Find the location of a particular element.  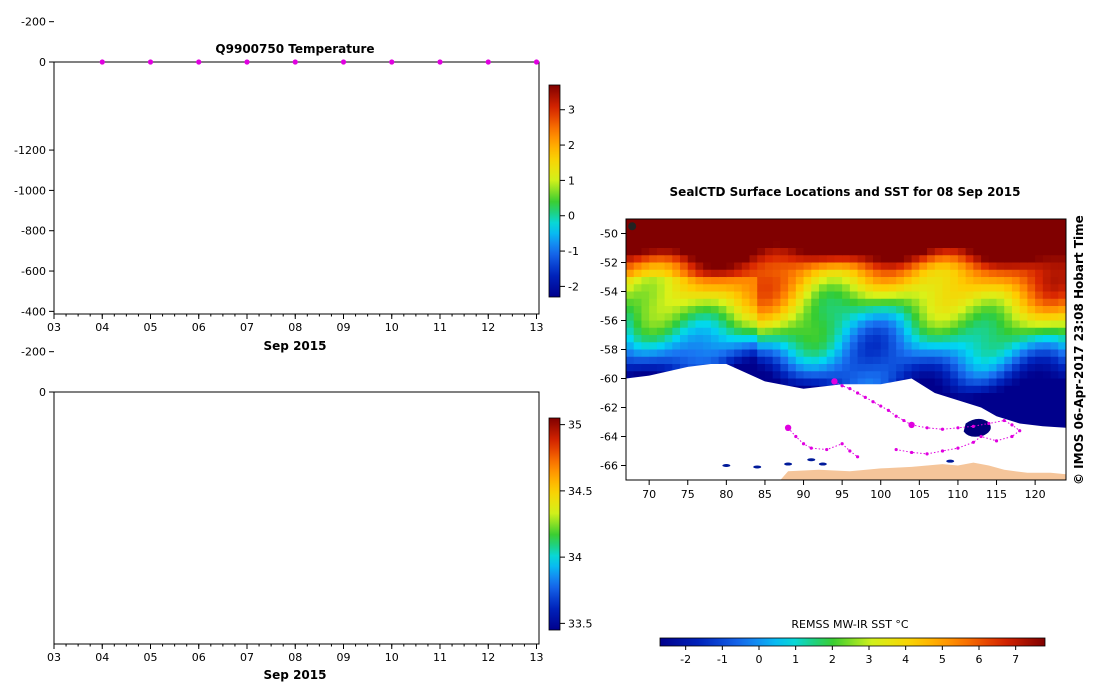

x-tick-label: 10 is located at coordinates (392, 657).